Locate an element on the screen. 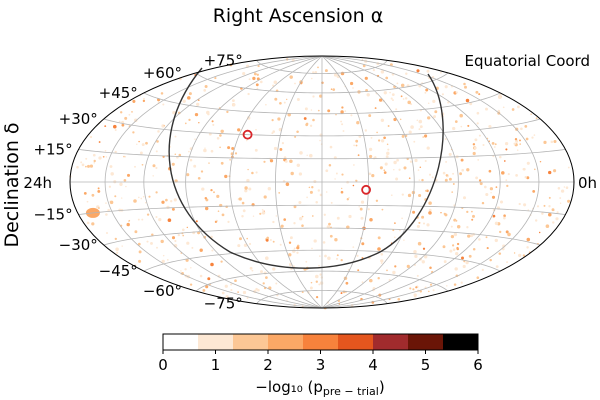 The width and height of the screenshot is (600, 400). dec-tick-label: −15° is located at coordinates (52, 215).